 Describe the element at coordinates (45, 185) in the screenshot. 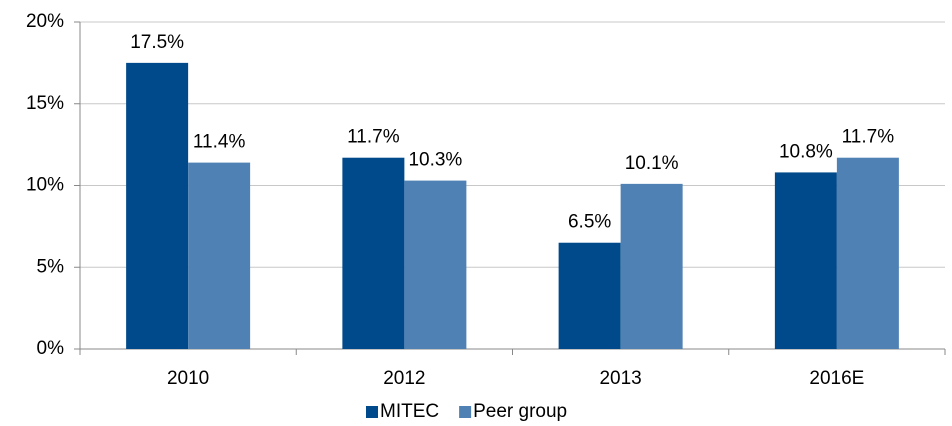

I see `y-tick-label: 10%` at that location.